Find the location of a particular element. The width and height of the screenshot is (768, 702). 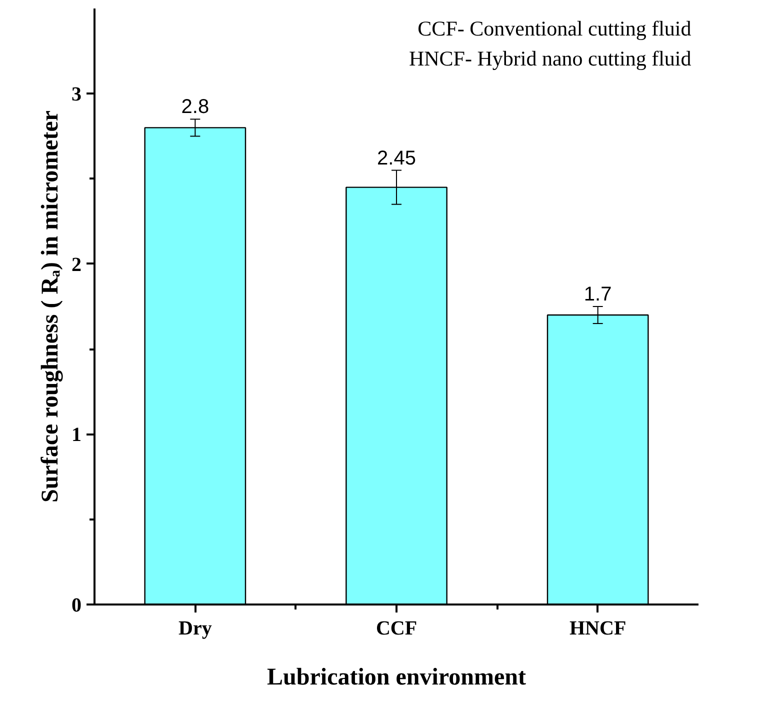

annotation: CCF- Conventional cutting fluid is located at coordinates (555, 28).